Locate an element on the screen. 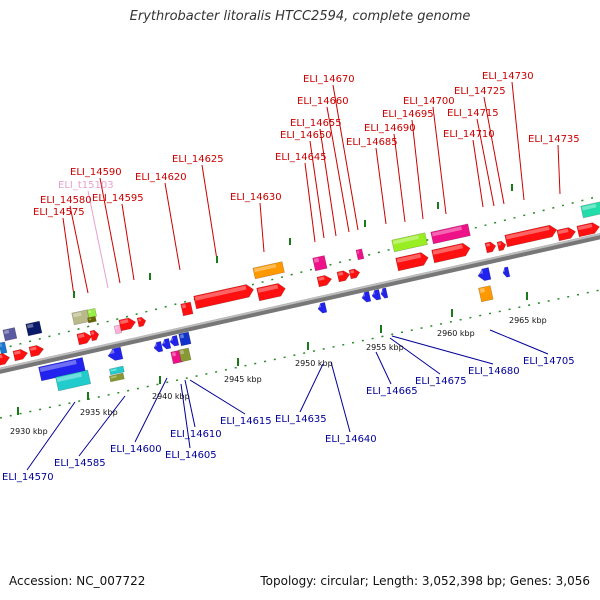  gene-label-forward: ELI_14645 is located at coordinates (301, 157).